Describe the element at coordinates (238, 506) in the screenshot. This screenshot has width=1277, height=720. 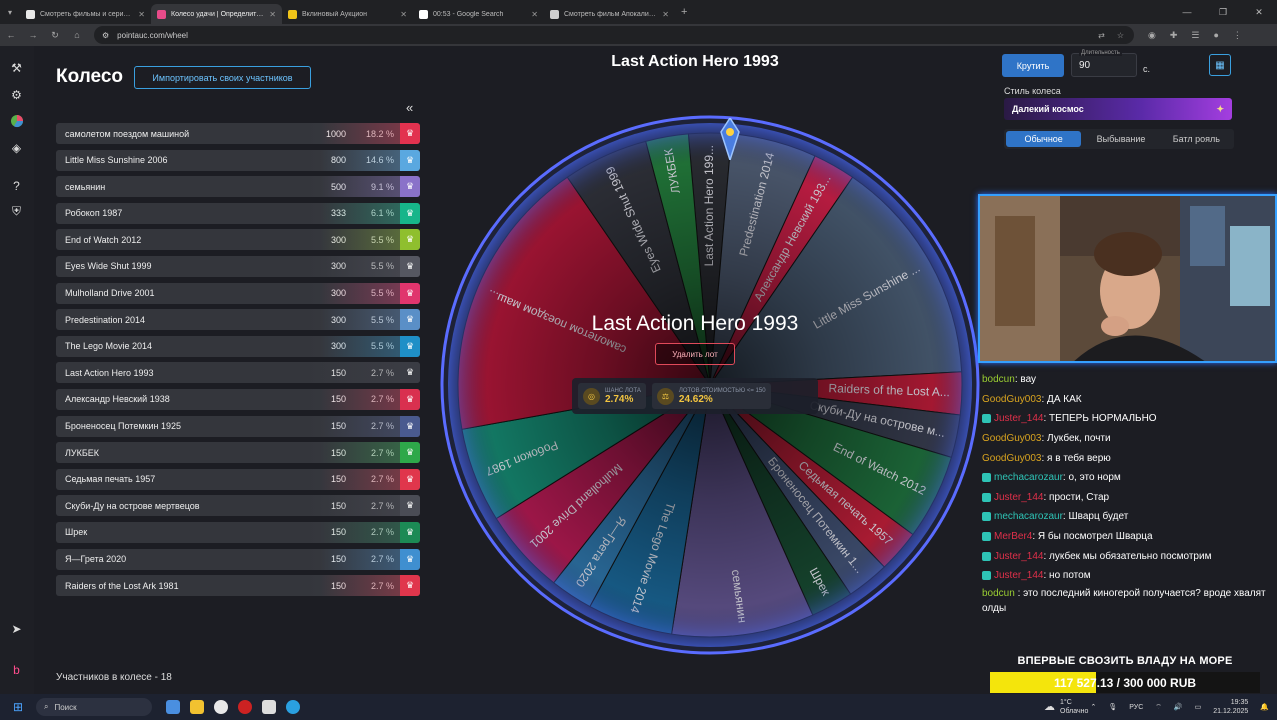
I see `lot-row: Скуби-Ду на острове мертвецов 150 2.7 % ♛` at that location.